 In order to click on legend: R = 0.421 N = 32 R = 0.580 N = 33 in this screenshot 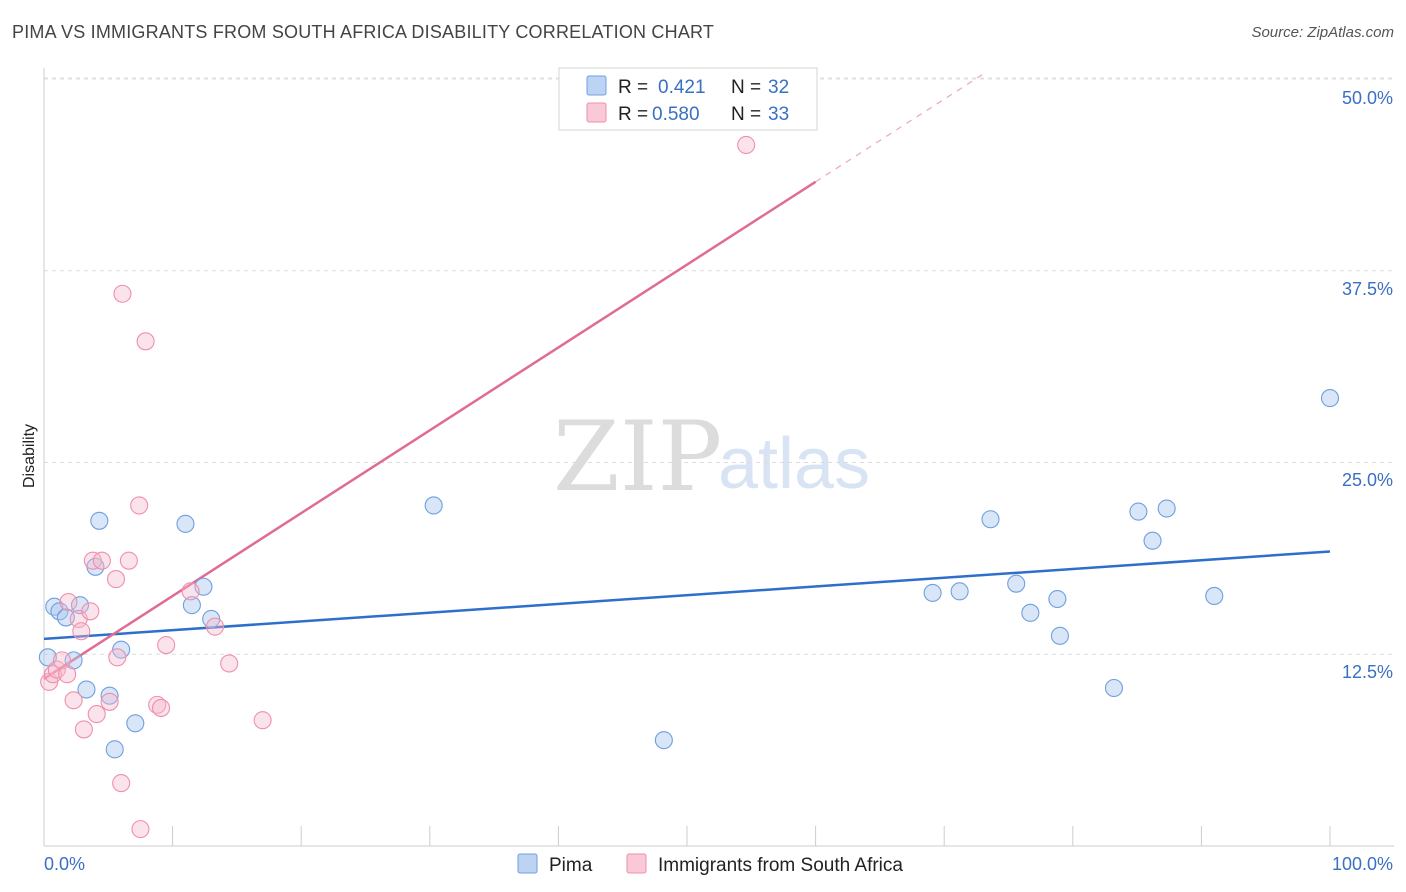, I will do `click(688, 99)`.